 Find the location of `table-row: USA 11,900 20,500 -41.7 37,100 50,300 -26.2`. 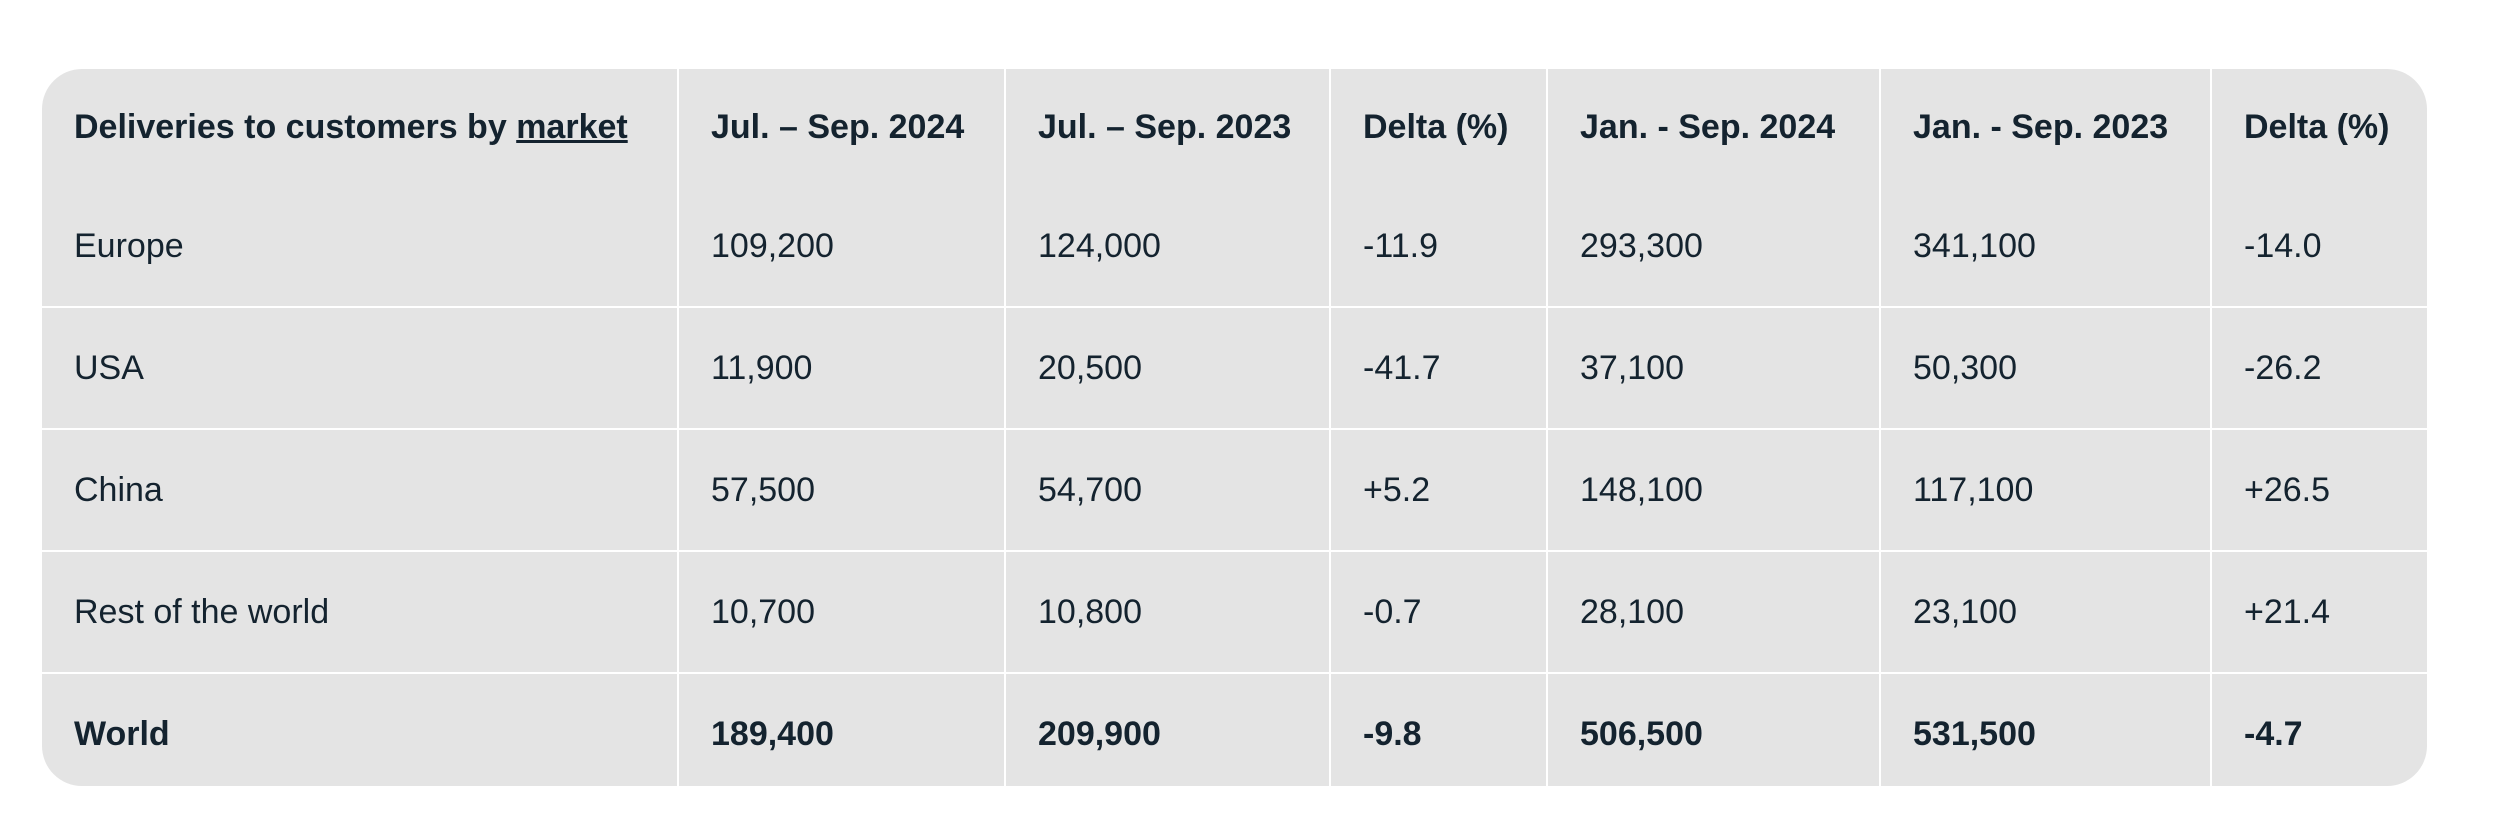

table-row: USA 11,900 20,500 -41.7 37,100 50,300 -26.2 is located at coordinates (1234, 368).